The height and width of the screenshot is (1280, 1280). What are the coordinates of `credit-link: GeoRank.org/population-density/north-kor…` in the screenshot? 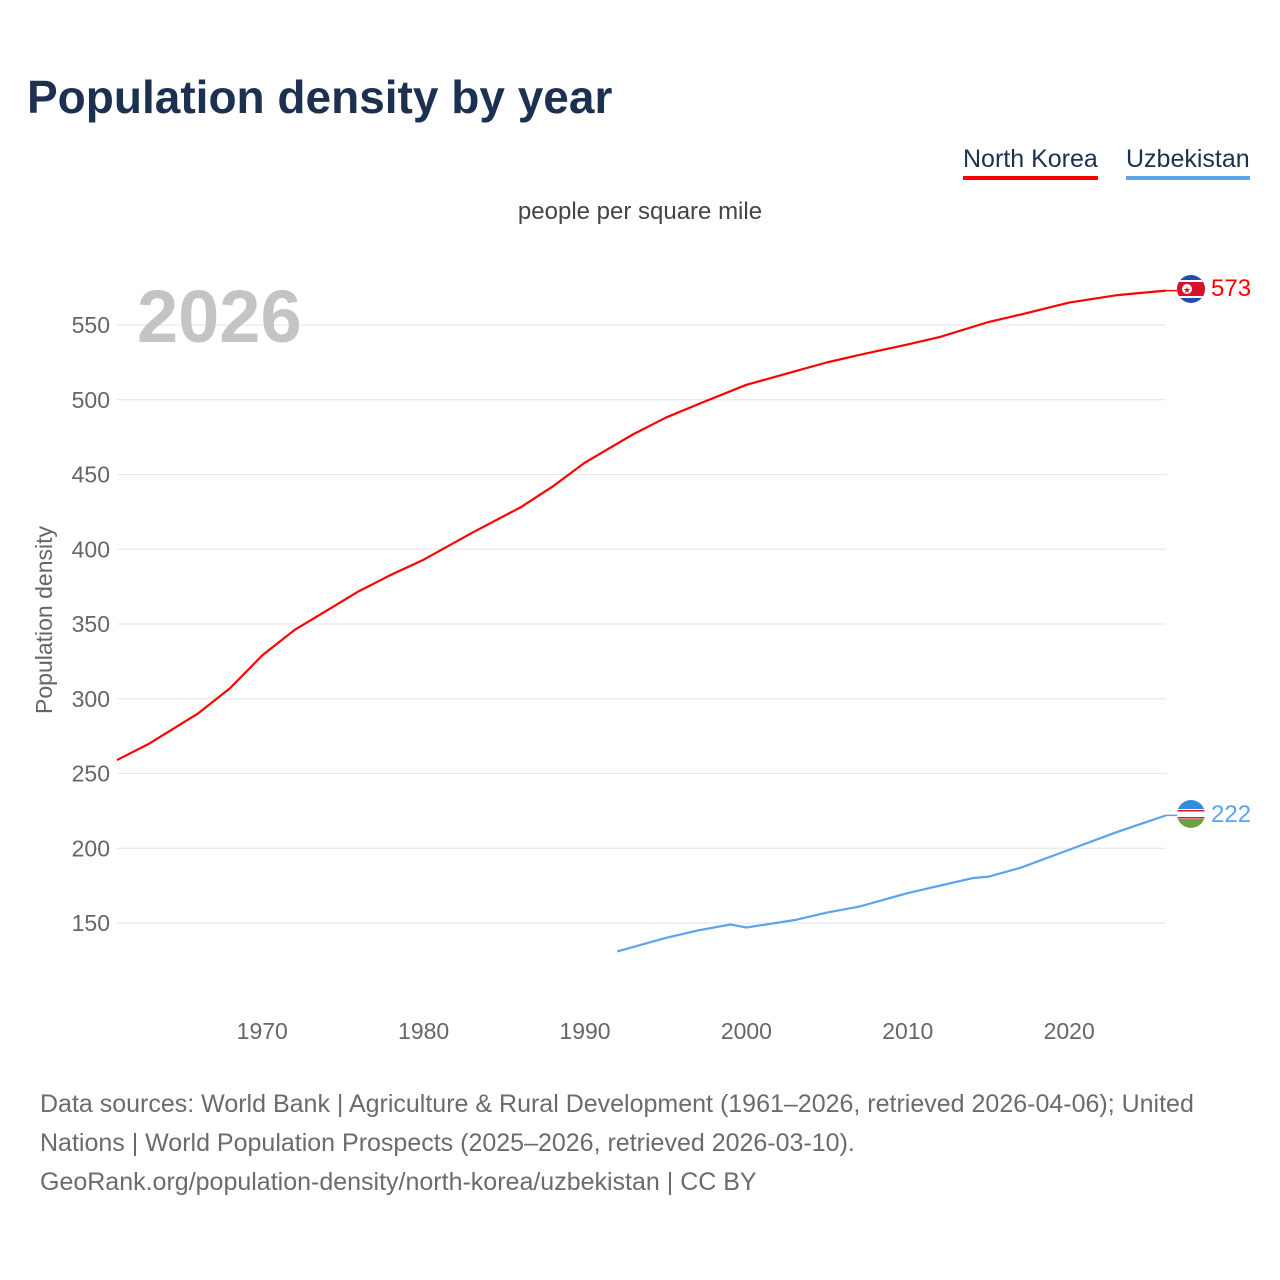 It's located at (398, 1182).